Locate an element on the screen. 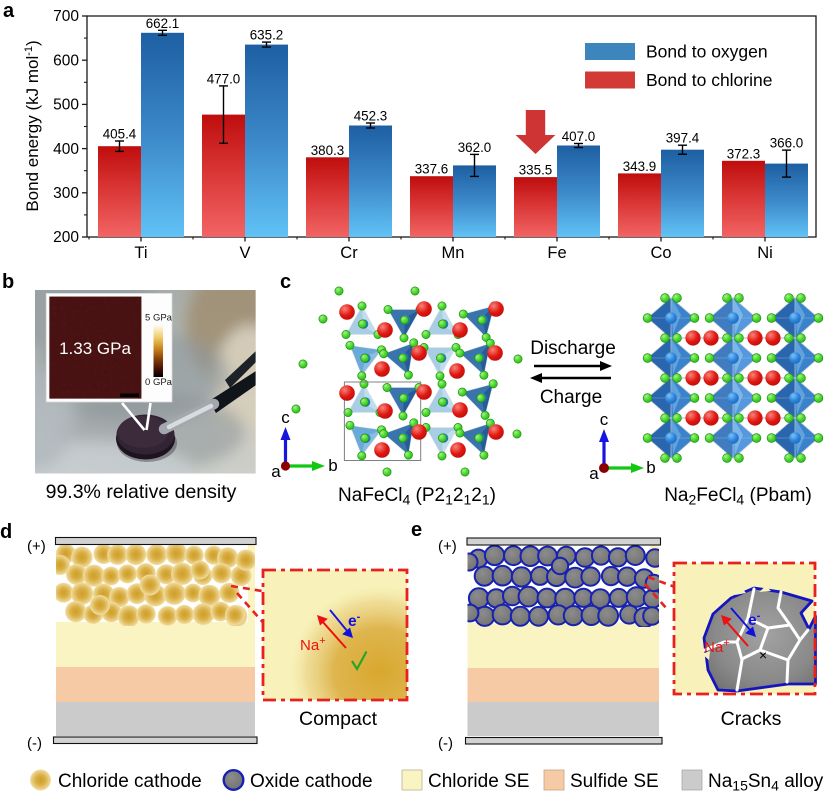  svg-text: Chloride cathode is located at coordinates (130, 781).